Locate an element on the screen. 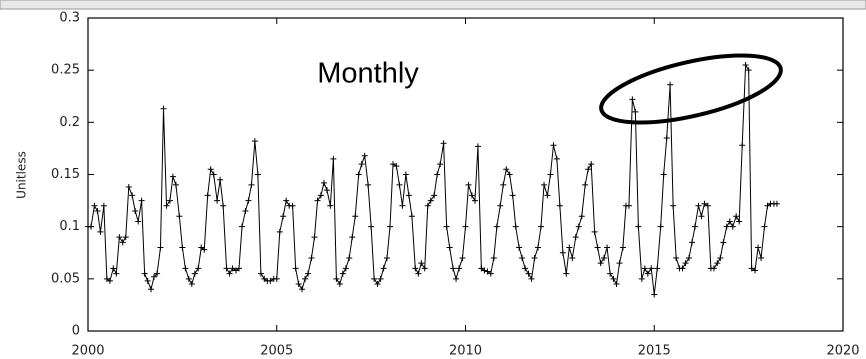 The height and width of the screenshot is (359, 866). y-tick-label: 0 is located at coordinates (76, 331).